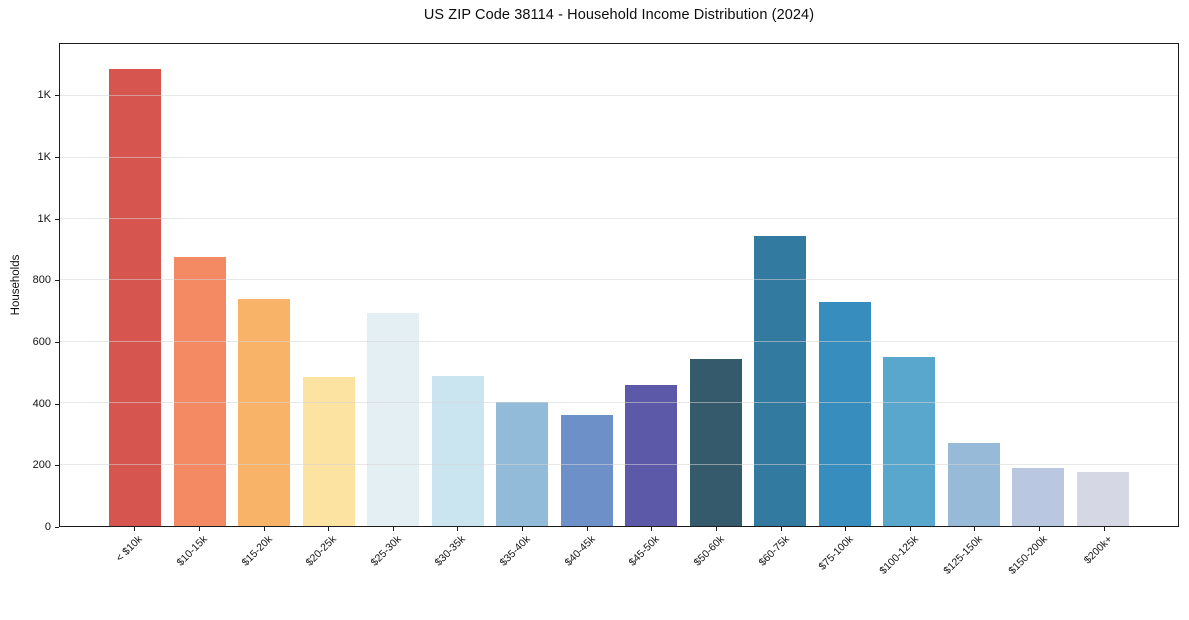 The image size is (1189, 620). I want to click on y-tick-label: 0, so click(47, 527).